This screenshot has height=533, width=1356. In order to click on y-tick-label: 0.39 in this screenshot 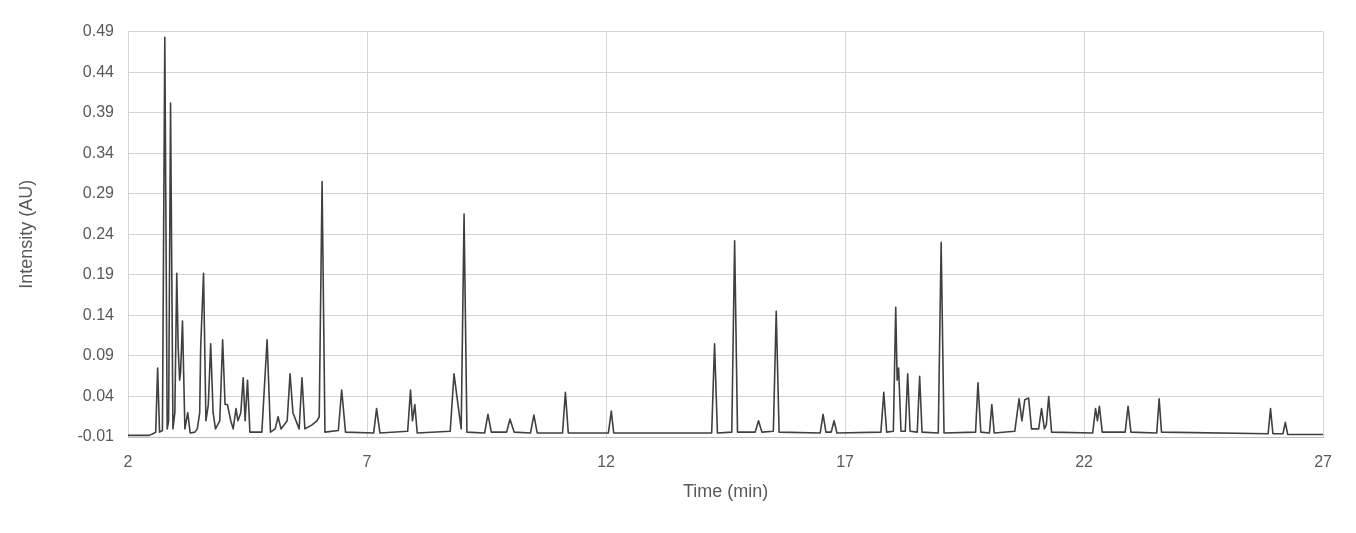, I will do `click(98, 112)`.